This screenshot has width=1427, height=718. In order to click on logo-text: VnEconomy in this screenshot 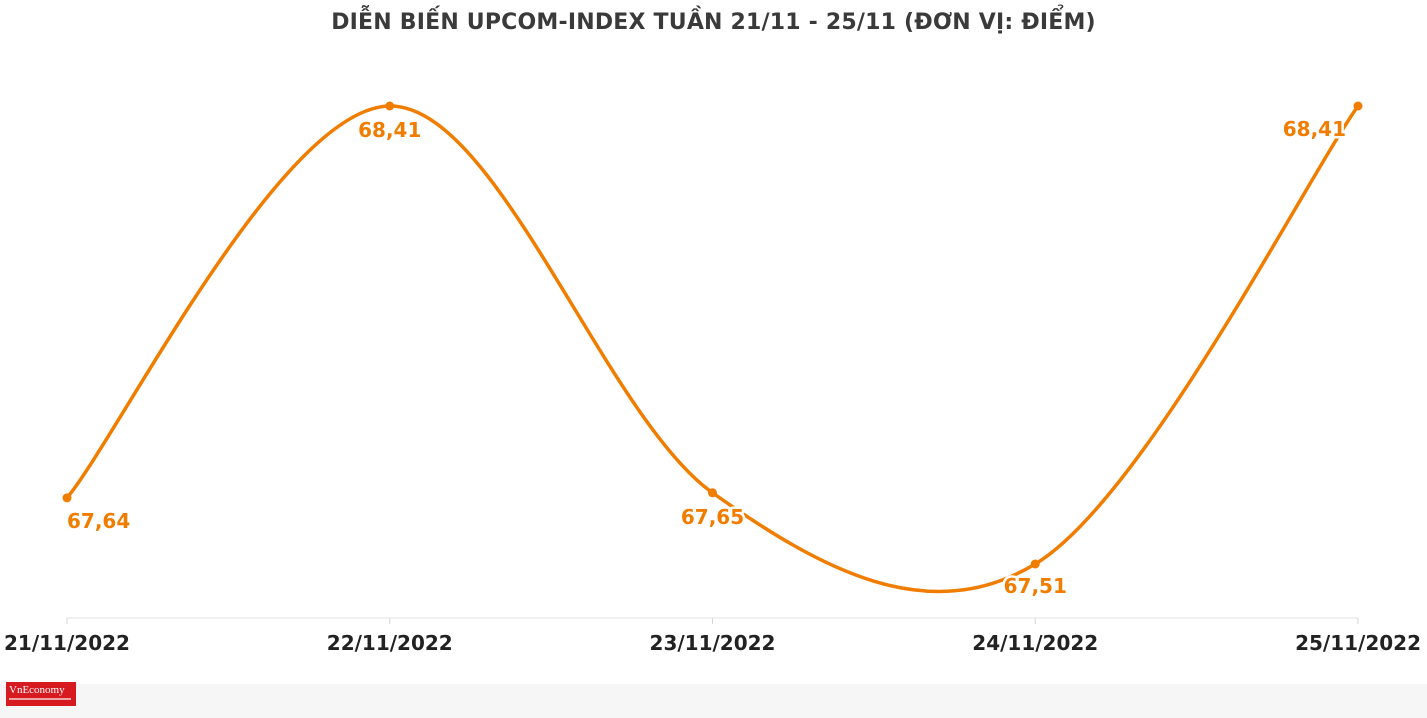, I will do `click(37, 690)`.